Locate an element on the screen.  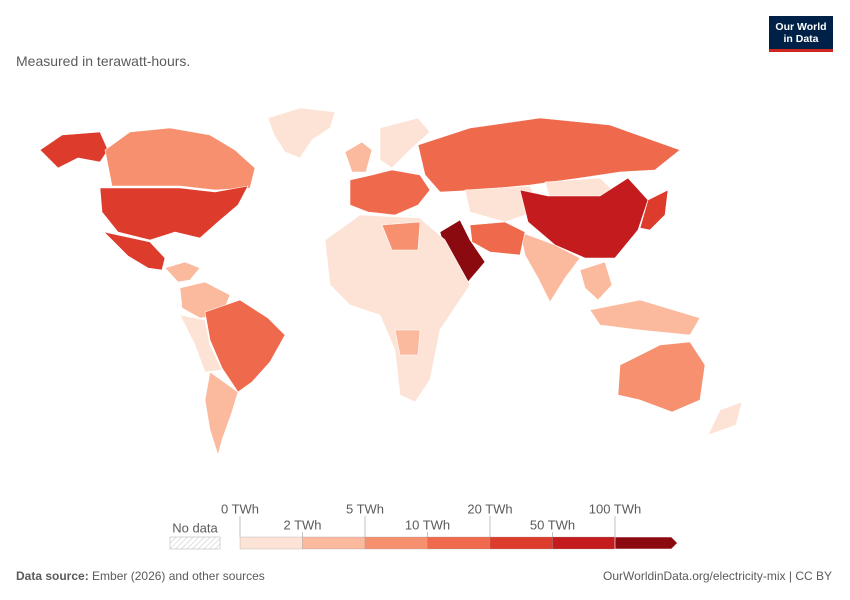
europe is located at coordinates (390, 192).